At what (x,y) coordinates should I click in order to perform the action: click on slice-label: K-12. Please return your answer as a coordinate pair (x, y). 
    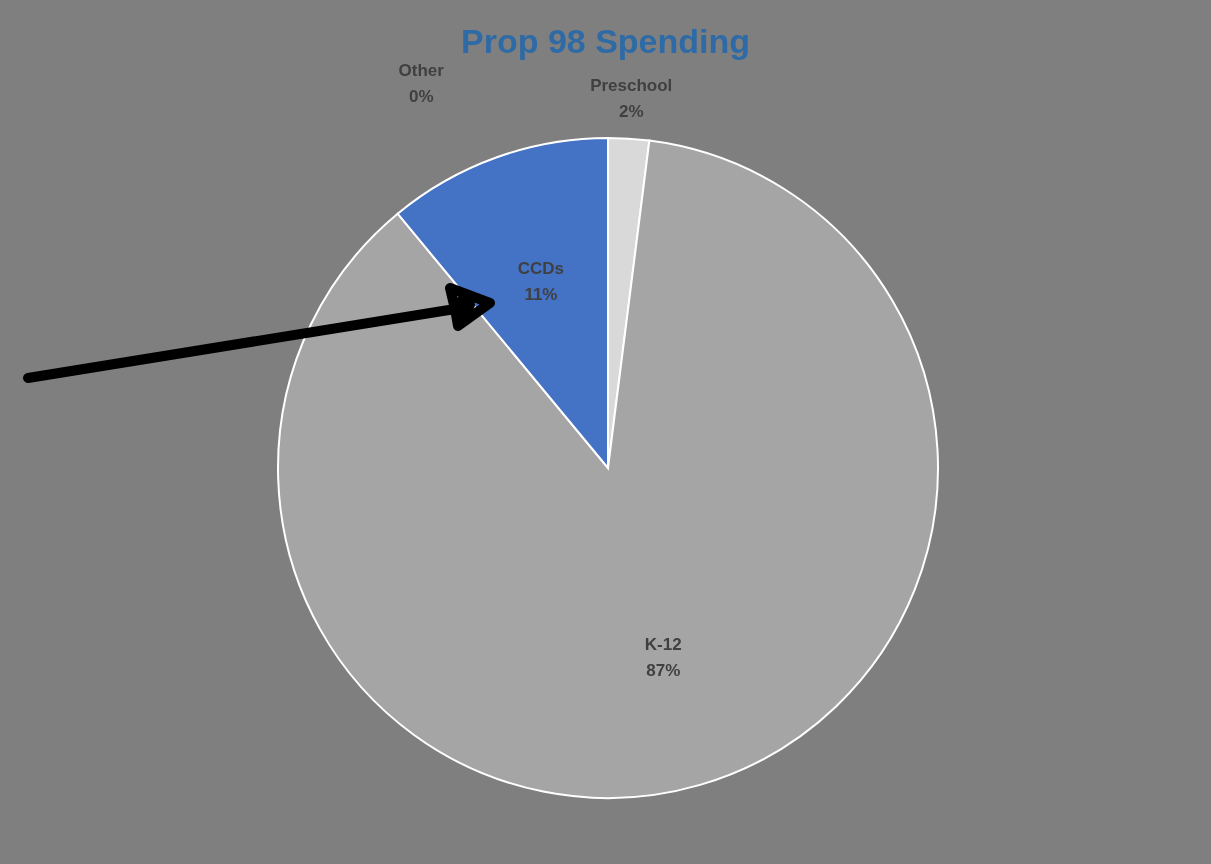
    Looking at the image, I should click on (663, 645).